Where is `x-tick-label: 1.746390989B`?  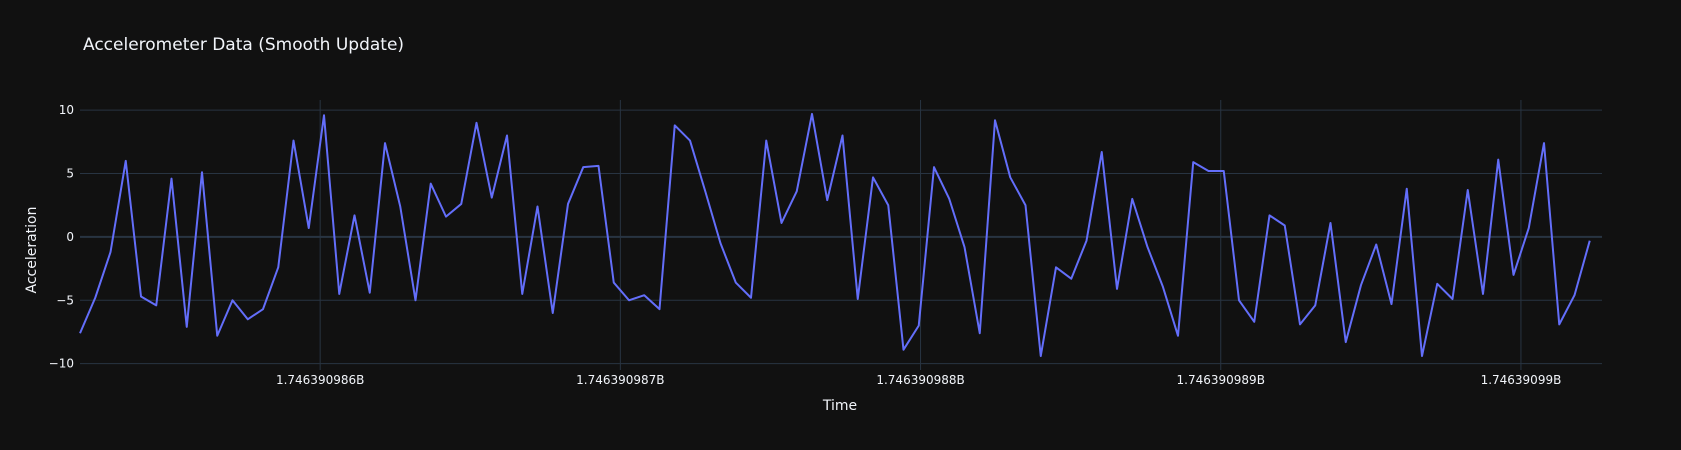
x-tick-label: 1.746390989B is located at coordinates (1221, 380).